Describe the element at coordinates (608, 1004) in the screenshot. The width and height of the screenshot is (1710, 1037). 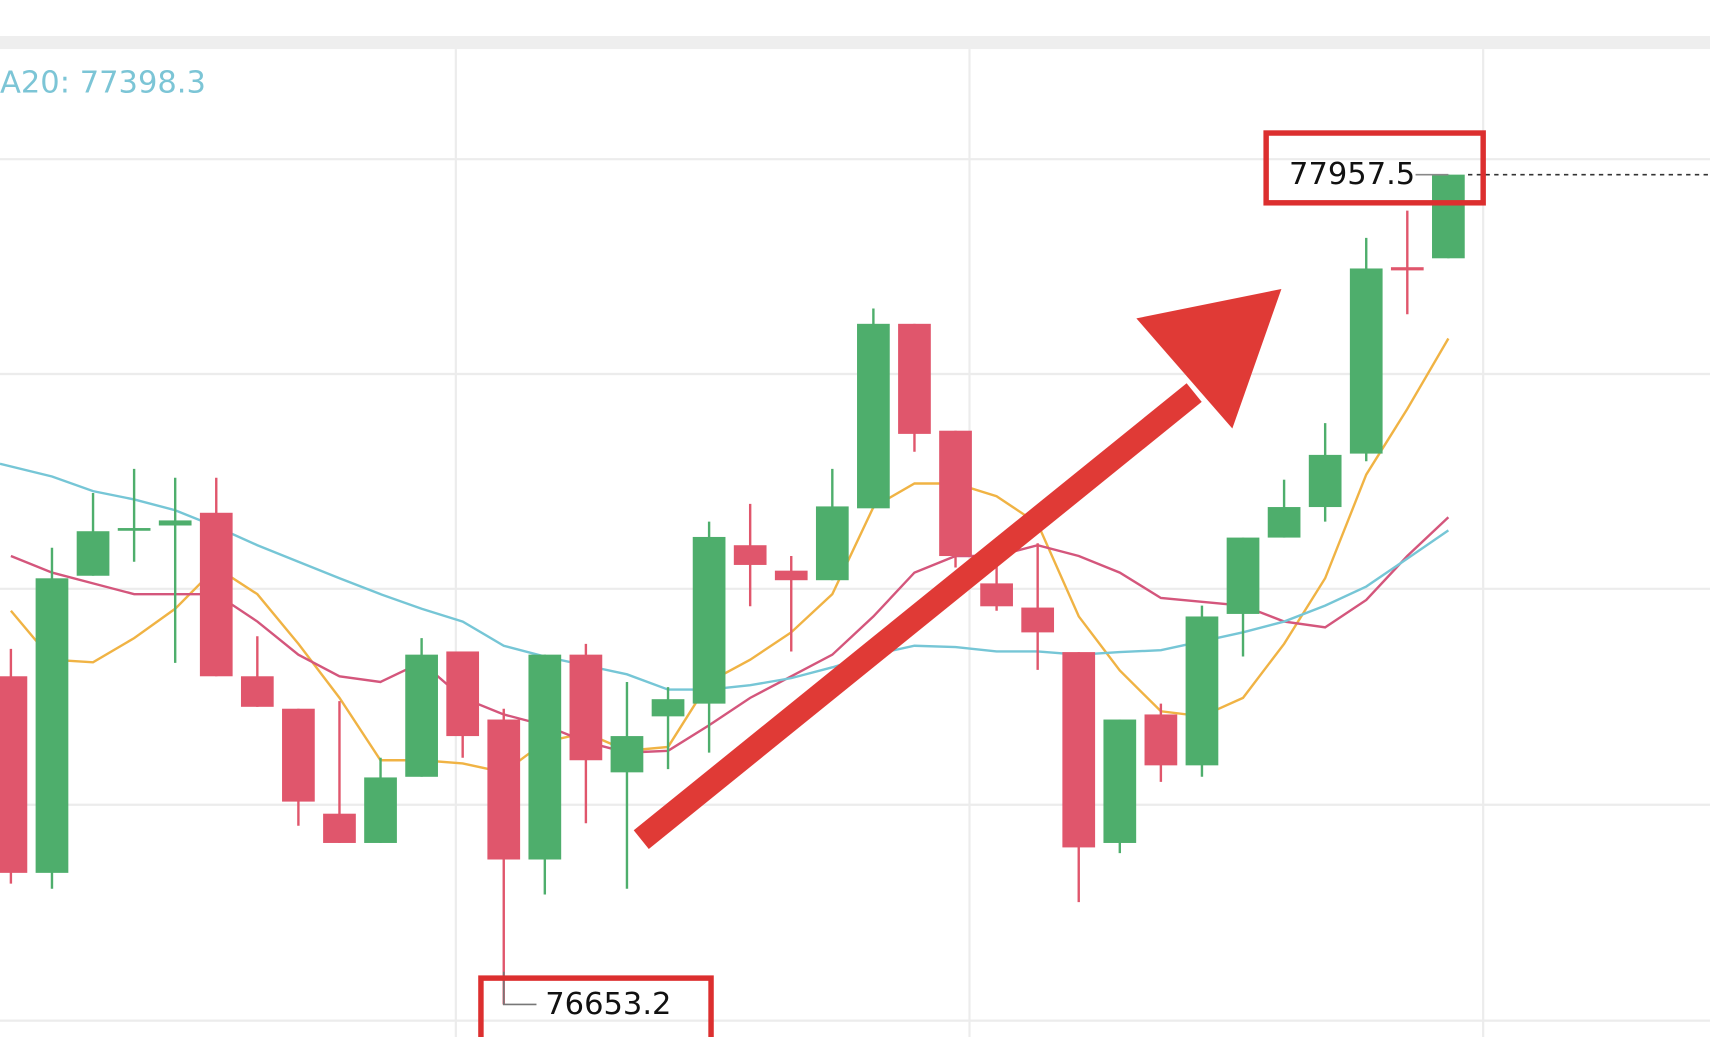
I see `low-label: 76653.2` at that location.